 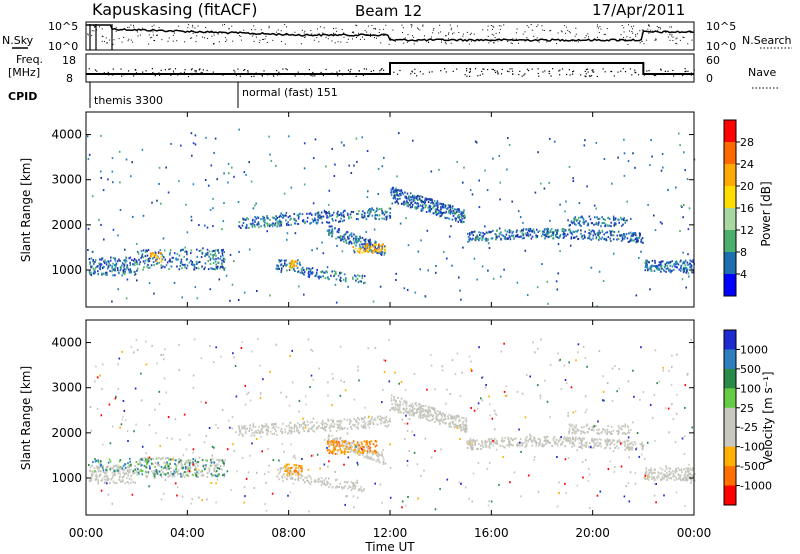 What do you see at coordinates (721, 46) in the screenshot?
I see `noise-tick-bottom-right: 10^0` at bounding box center [721, 46].